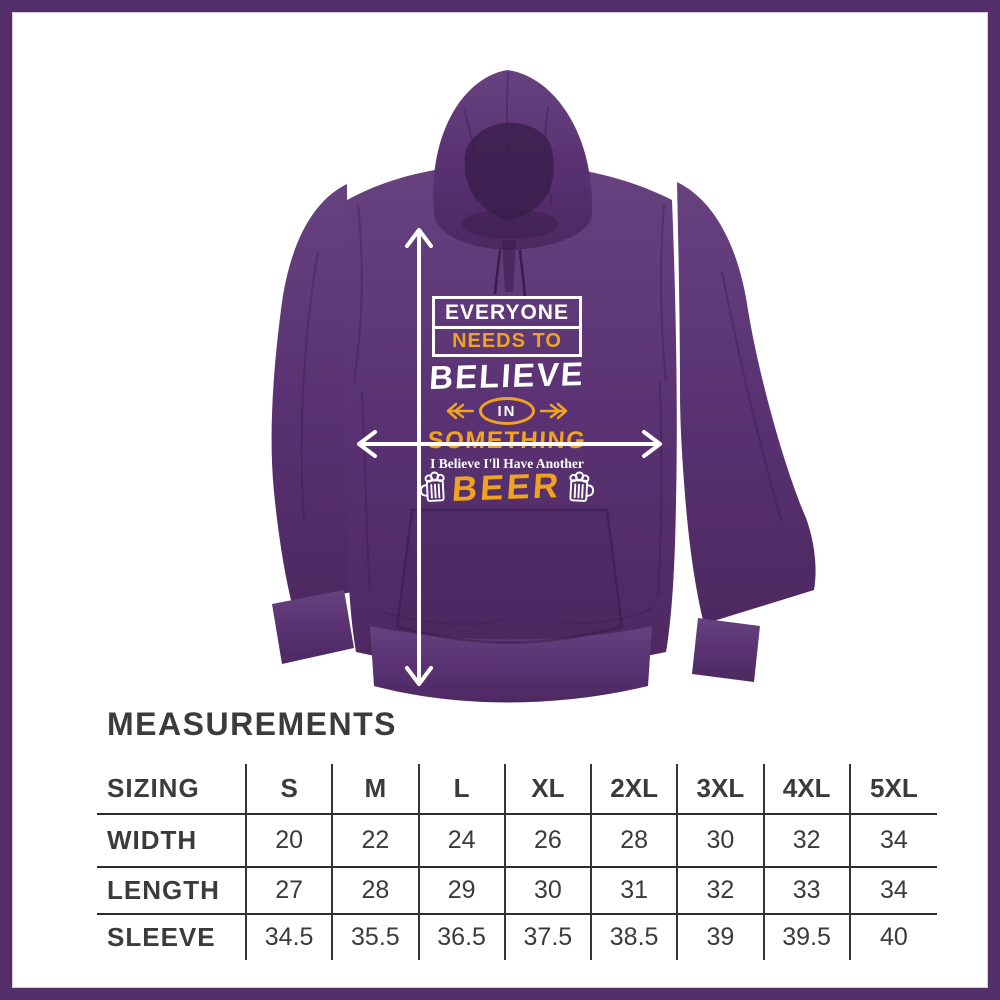 This screenshot has height=1000, width=1000. Describe the element at coordinates (172, 889) in the screenshot. I see `row-label-length: LENGTH` at that location.